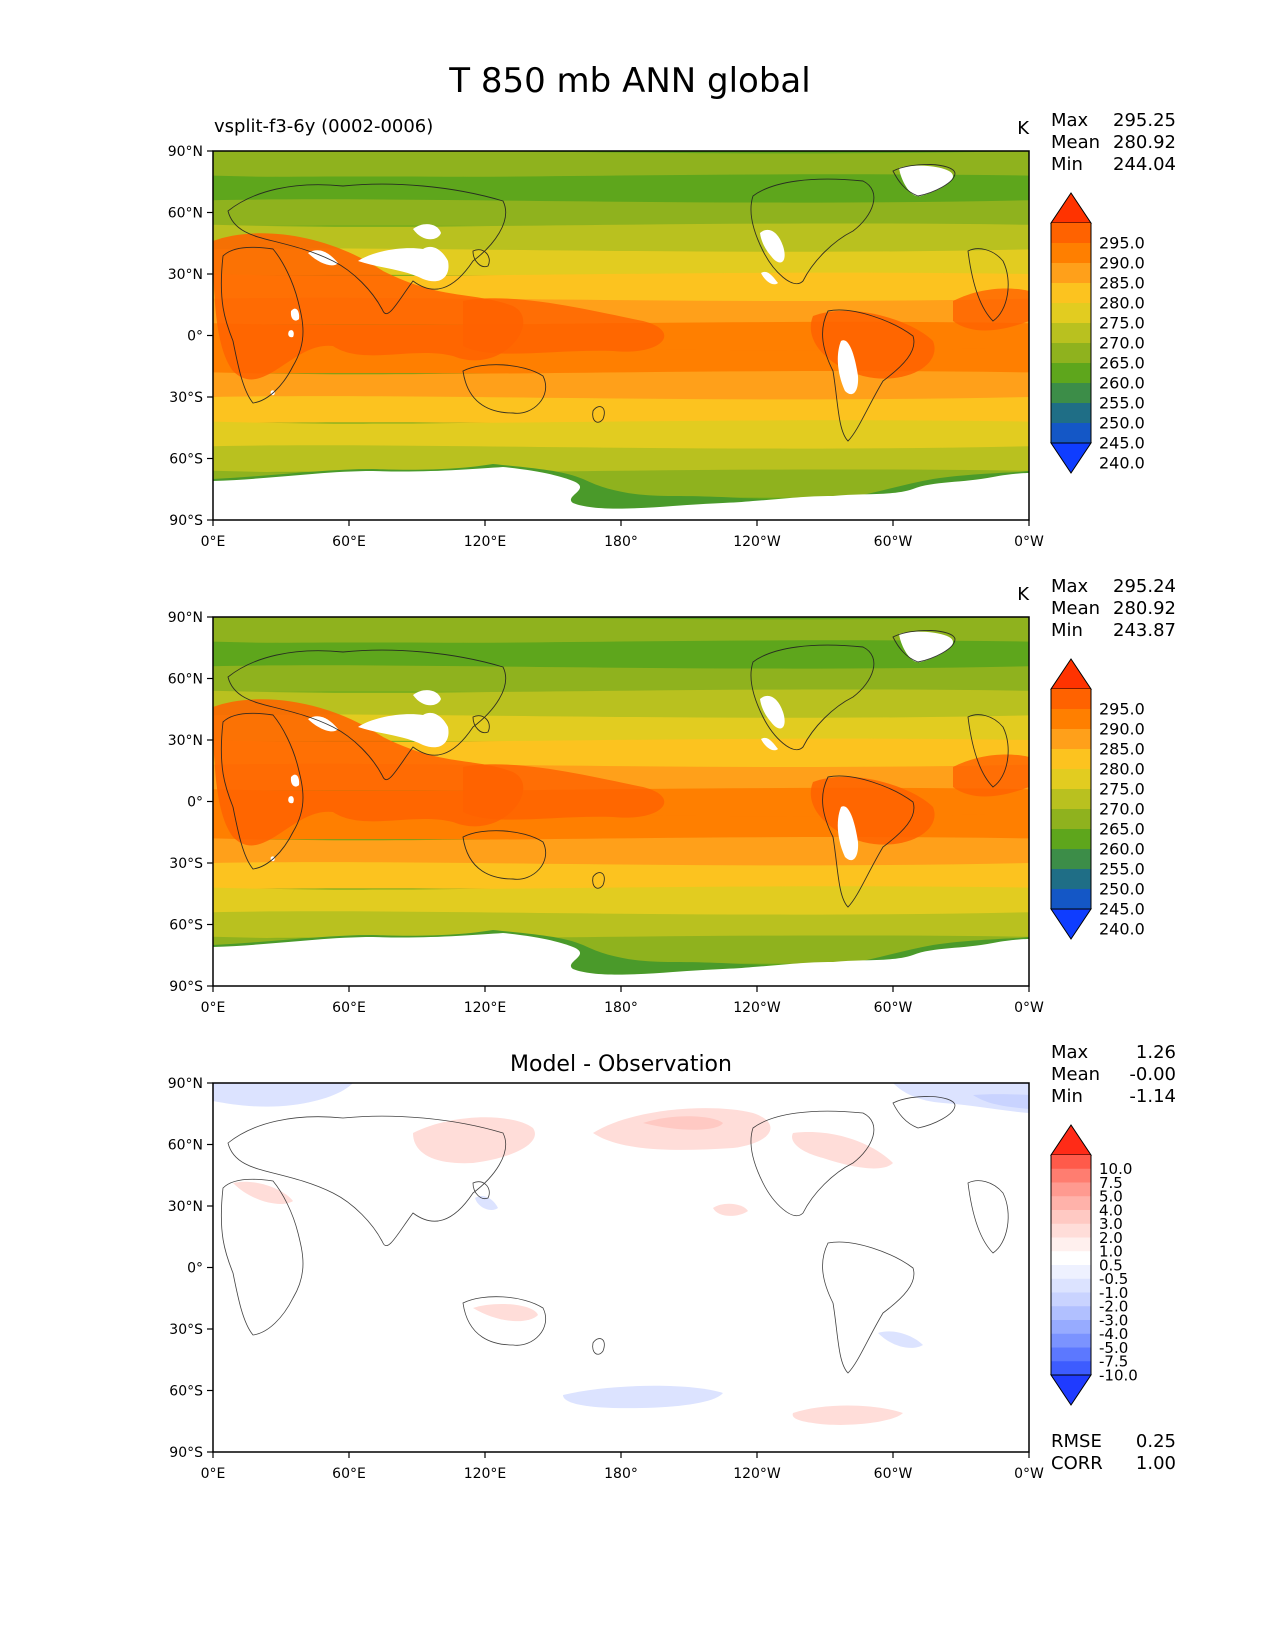  Describe the element at coordinates (621, 1064) in the screenshot. I see `panel-3-center-title: Model - Observation` at that location.